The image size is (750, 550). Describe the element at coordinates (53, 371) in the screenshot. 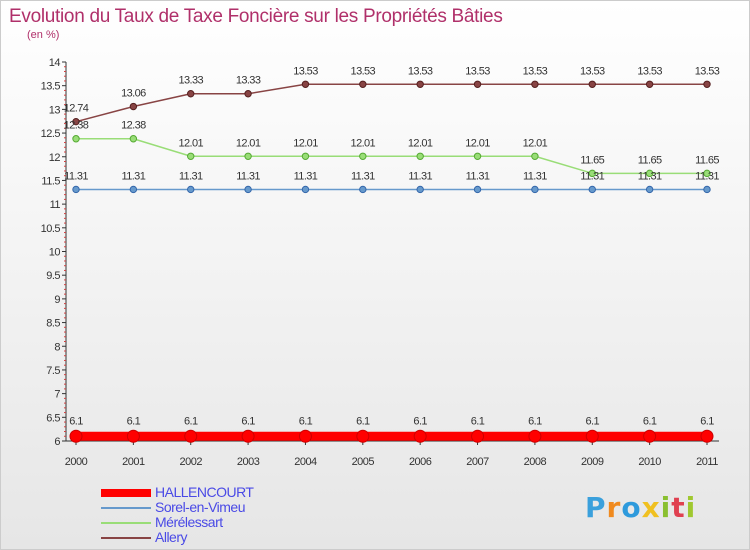

I see `y-tick-label: 7.5` at that location.